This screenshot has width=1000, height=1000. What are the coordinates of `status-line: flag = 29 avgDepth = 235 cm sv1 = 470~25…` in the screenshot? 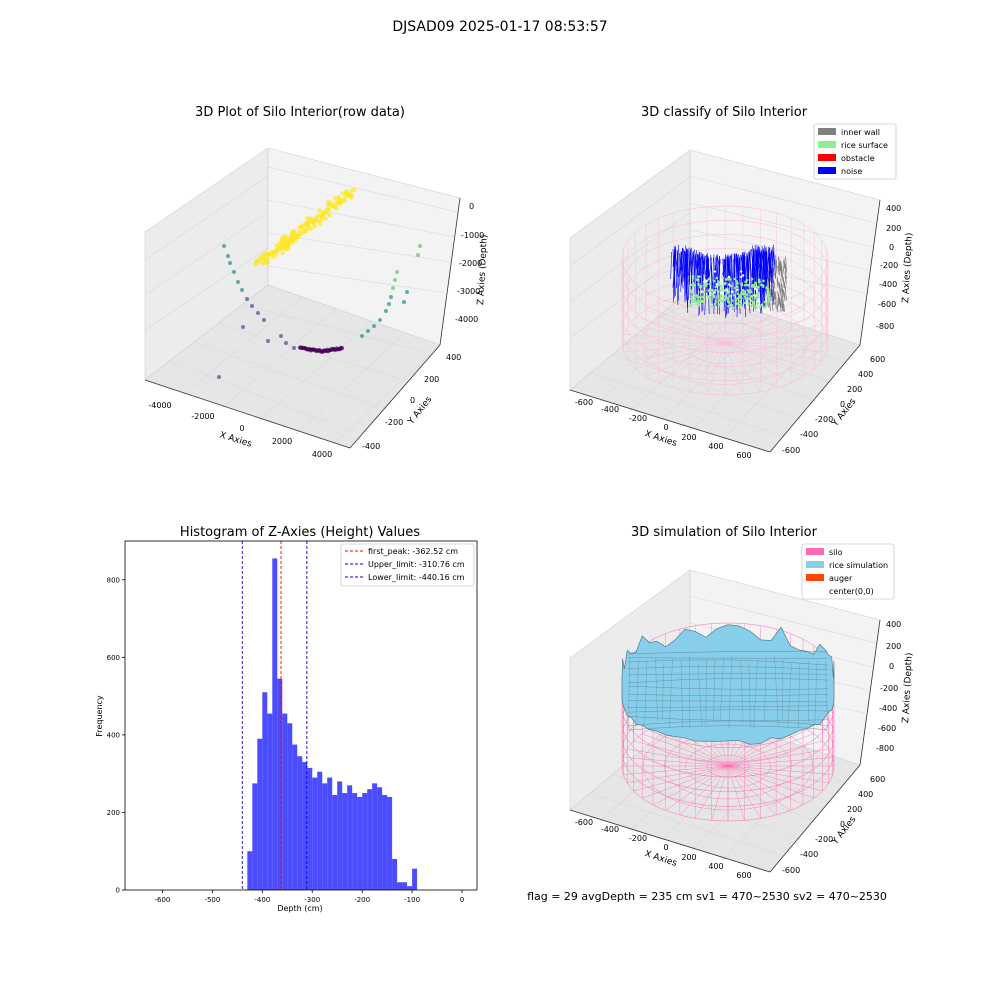 It's located at (707, 896).